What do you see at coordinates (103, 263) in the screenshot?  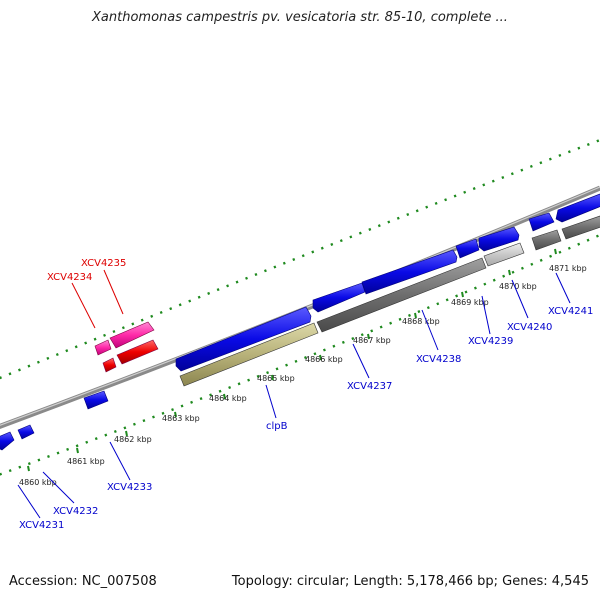 I see `gene-label-xcv4235: XCV4235` at bounding box center [103, 263].